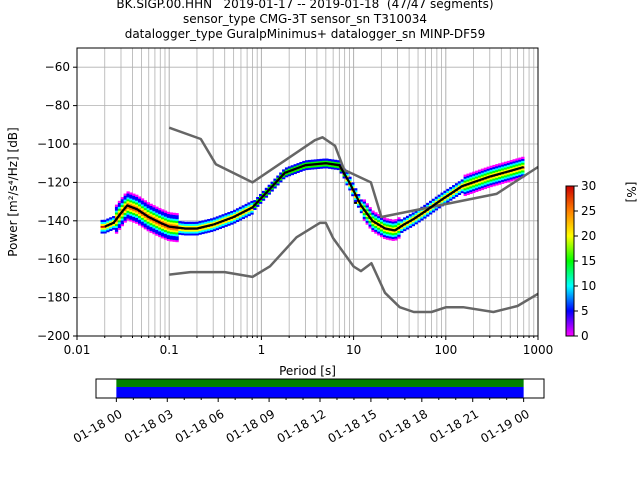  I want to click on y-tick-label: −120, so click(53, 182).